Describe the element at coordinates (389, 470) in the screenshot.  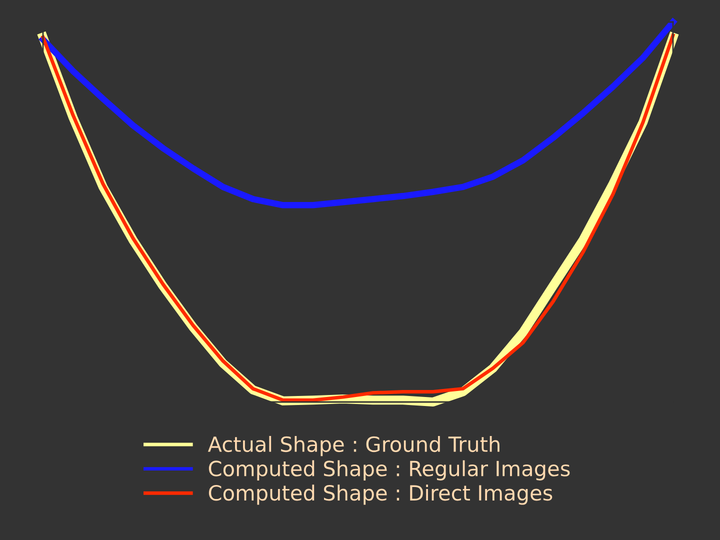
I see `legend-label: Computed Shape : Regular Images` at that location.